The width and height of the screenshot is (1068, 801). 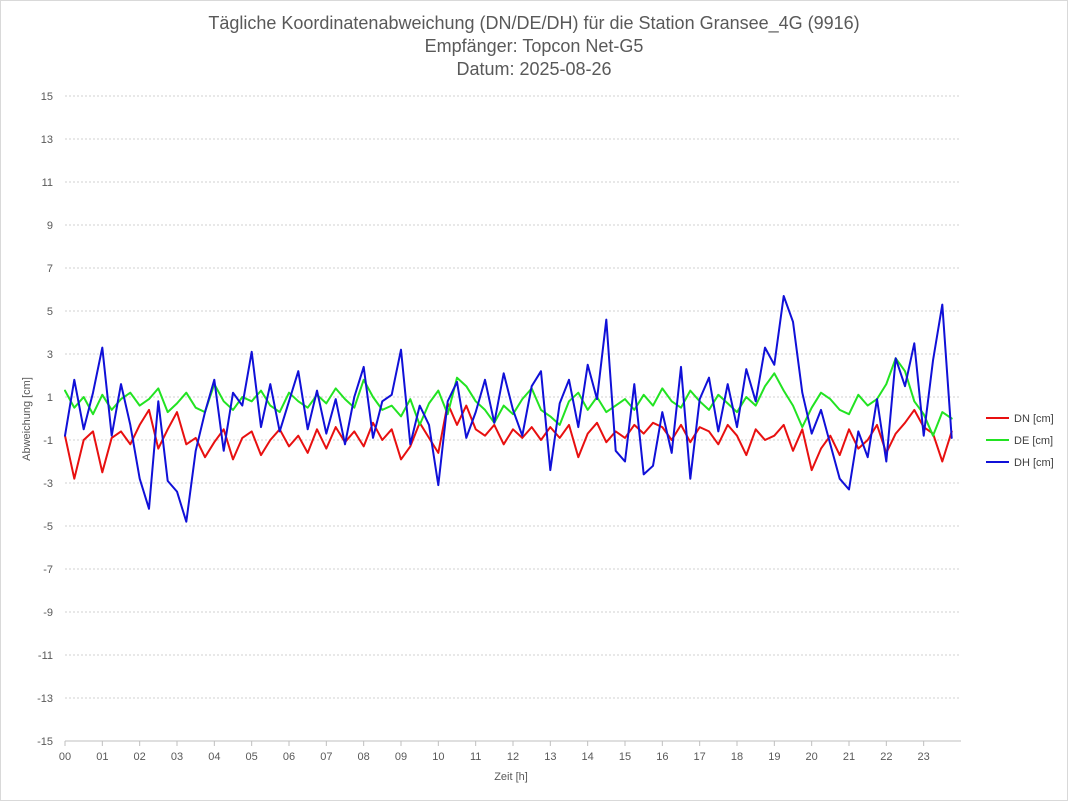 What do you see at coordinates (47, 140) in the screenshot?
I see `y-tick-label: 13` at bounding box center [47, 140].